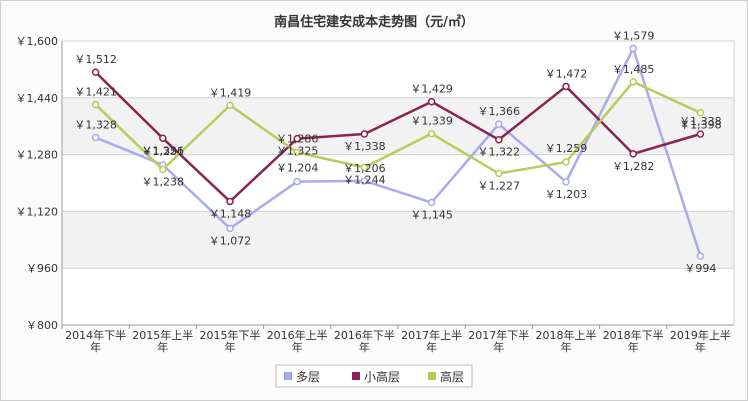  Describe the element at coordinates (374, 22) in the screenshot. I see `chart-title: 南昌住宅建安成本走势图（元/㎡）` at that location.